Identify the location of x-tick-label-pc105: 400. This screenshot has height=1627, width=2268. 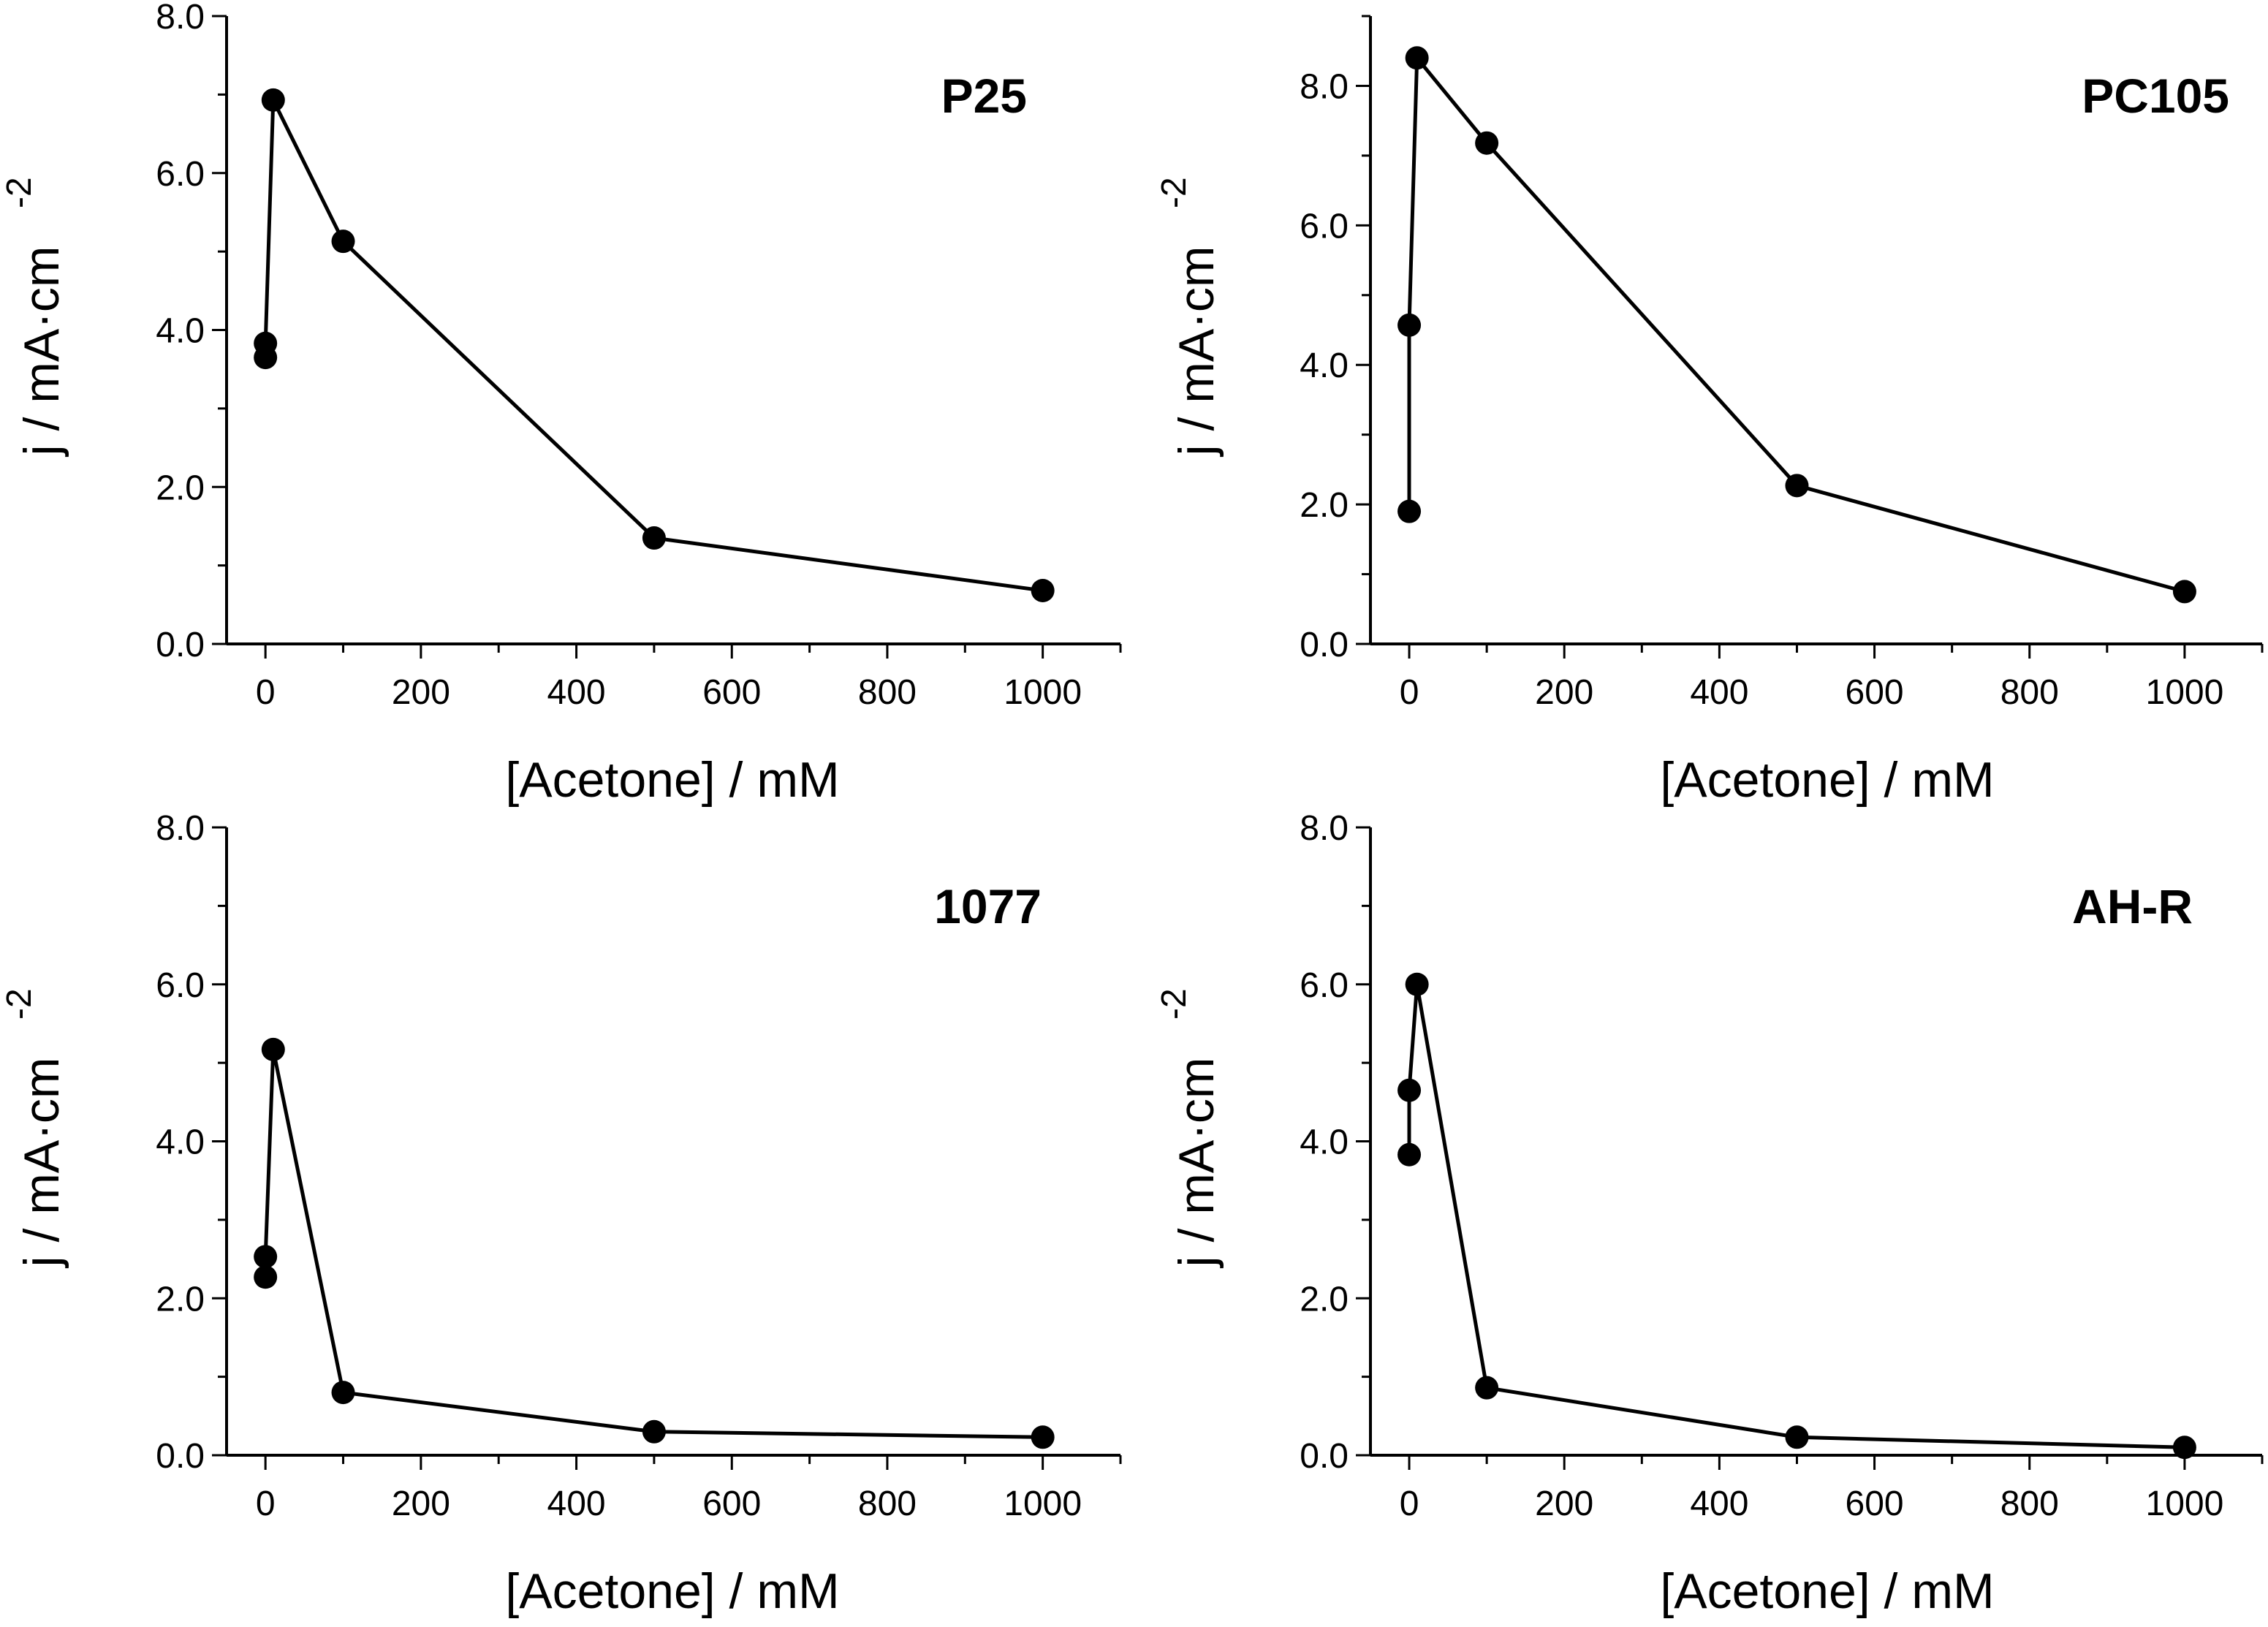
(1719, 692).